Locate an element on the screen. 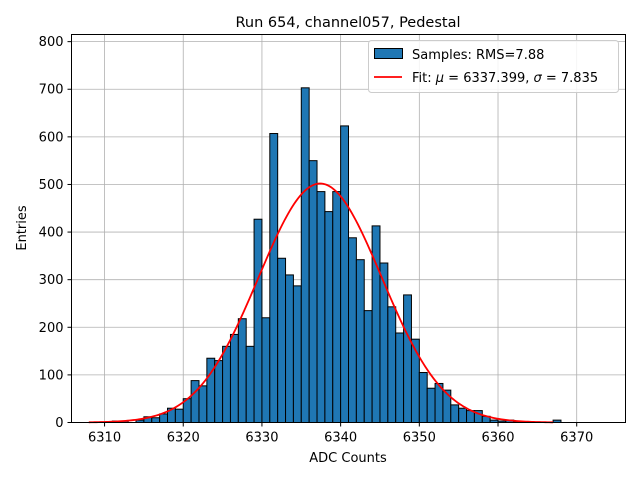  y-tick-label: 200 is located at coordinates (51, 328).